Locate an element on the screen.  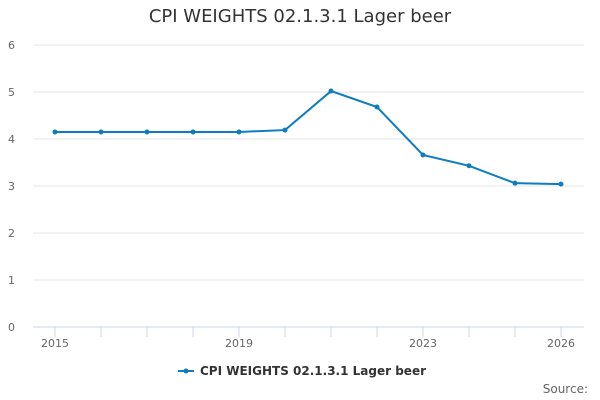
x-tick-label: 2026 is located at coordinates (561, 343).